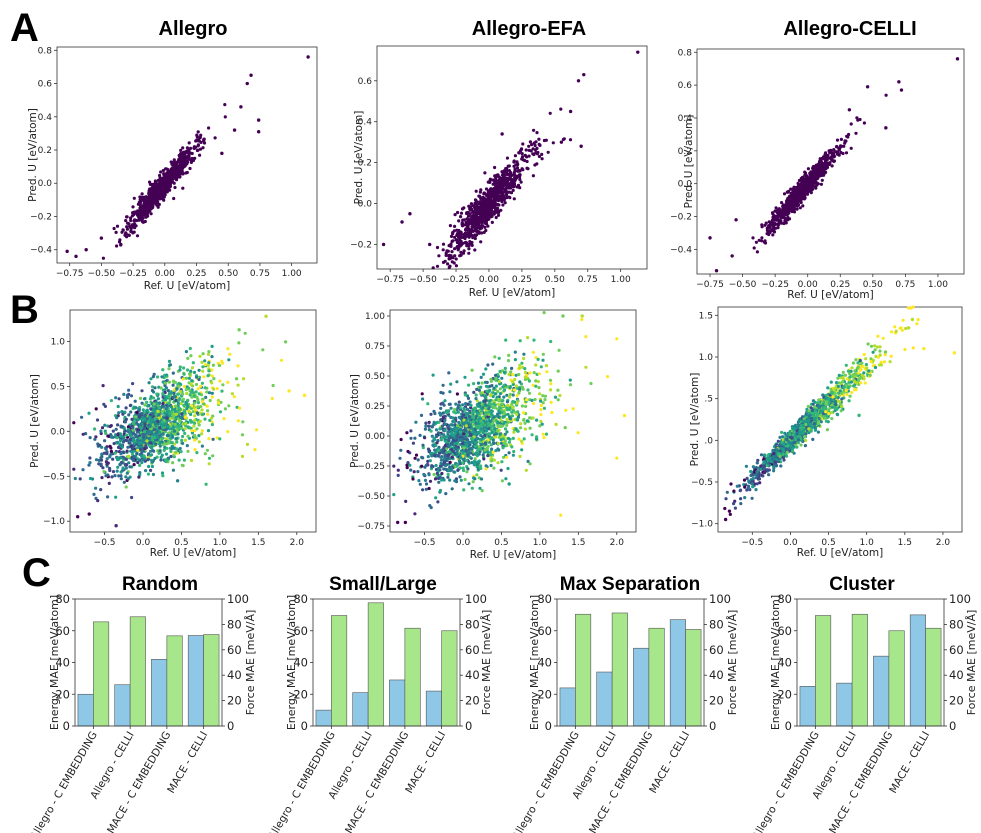  Describe the element at coordinates (463, 543) in the screenshot. I see `x-tick-label: 0.0` at that location.